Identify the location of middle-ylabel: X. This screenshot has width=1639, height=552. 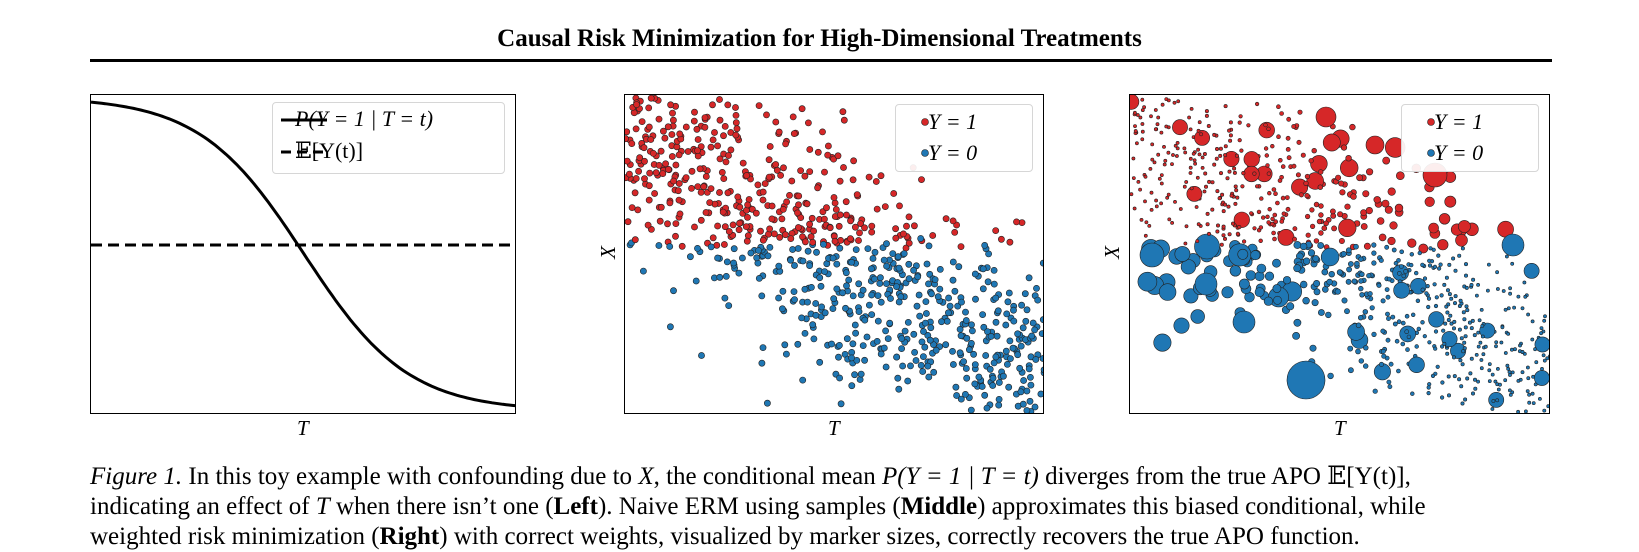
(607, 252).